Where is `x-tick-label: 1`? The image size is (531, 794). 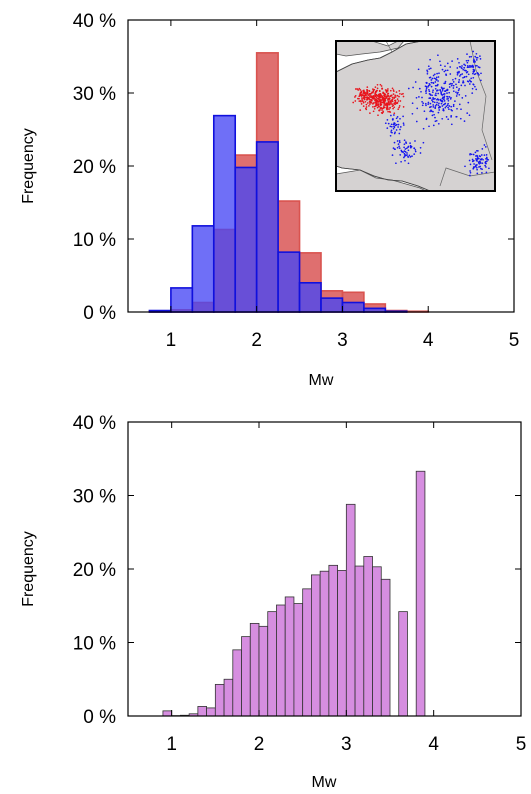 x-tick-label: 1 is located at coordinates (171, 744).